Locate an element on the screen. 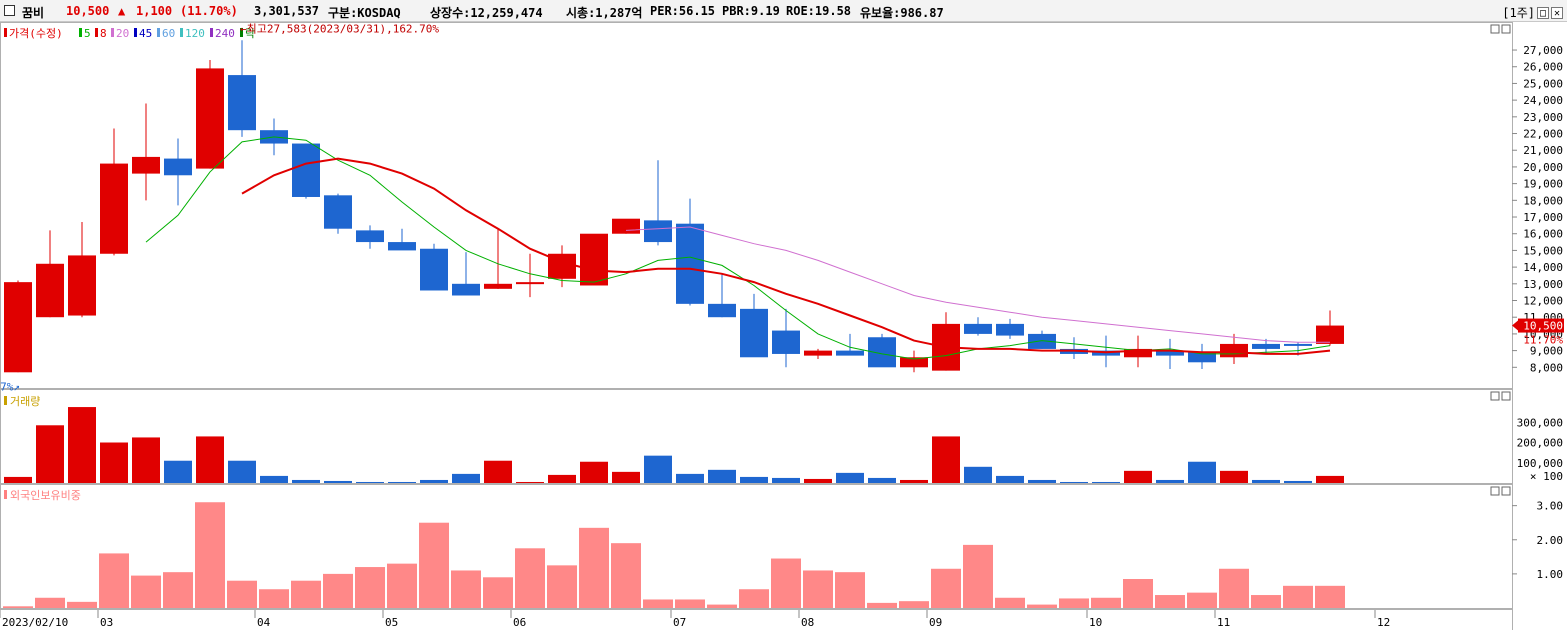 The image size is (1567, 630). price-tick-label-17: 25,000 is located at coordinates (1543, 83).